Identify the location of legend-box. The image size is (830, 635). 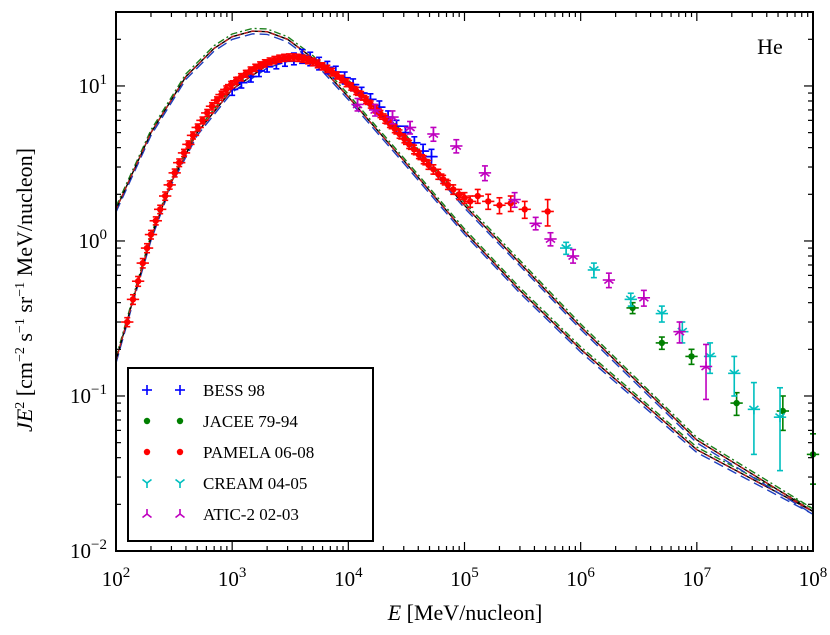
(250, 454).